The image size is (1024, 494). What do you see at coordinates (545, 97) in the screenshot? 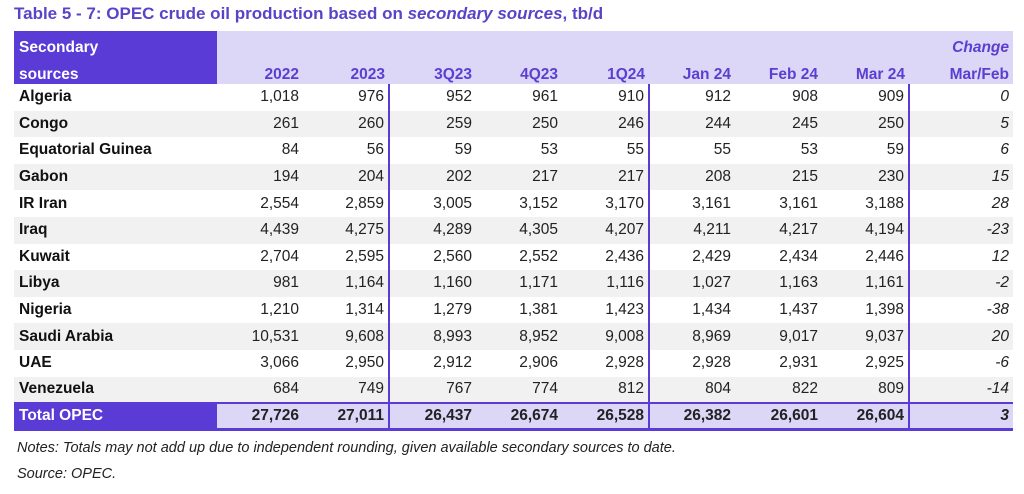
I see `cell-value: 961` at bounding box center [545, 97].